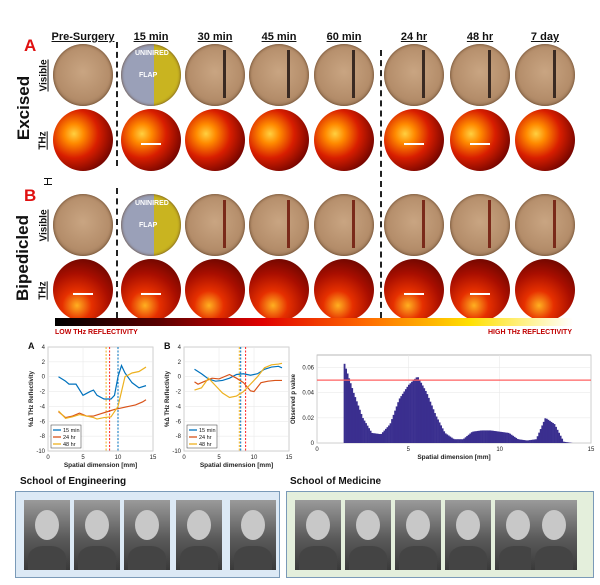  Describe the element at coordinates (180, 348) in the screenshot. I see `y-tick-label: 4` at that location.